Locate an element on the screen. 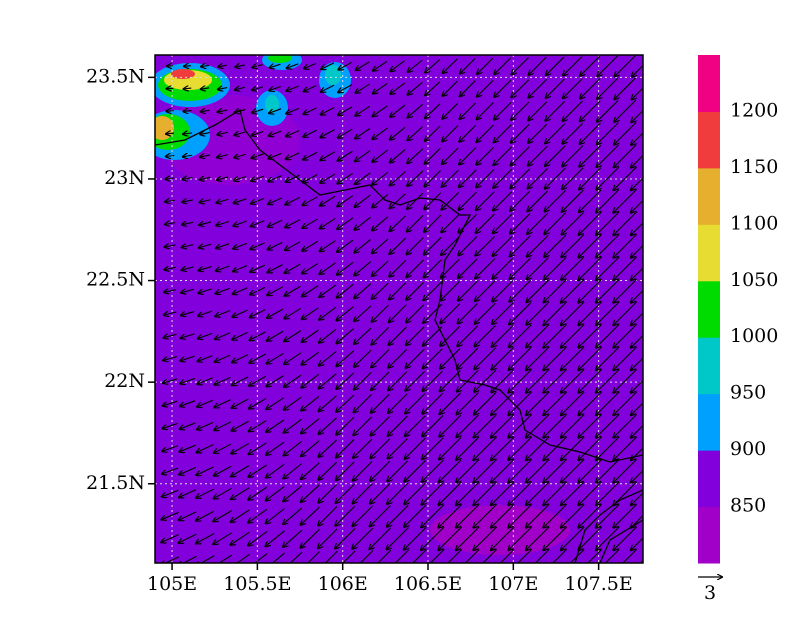 The height and width of the screenshot is (622, 800). x-tick-label: 106E is located at coordinates (343, 584).